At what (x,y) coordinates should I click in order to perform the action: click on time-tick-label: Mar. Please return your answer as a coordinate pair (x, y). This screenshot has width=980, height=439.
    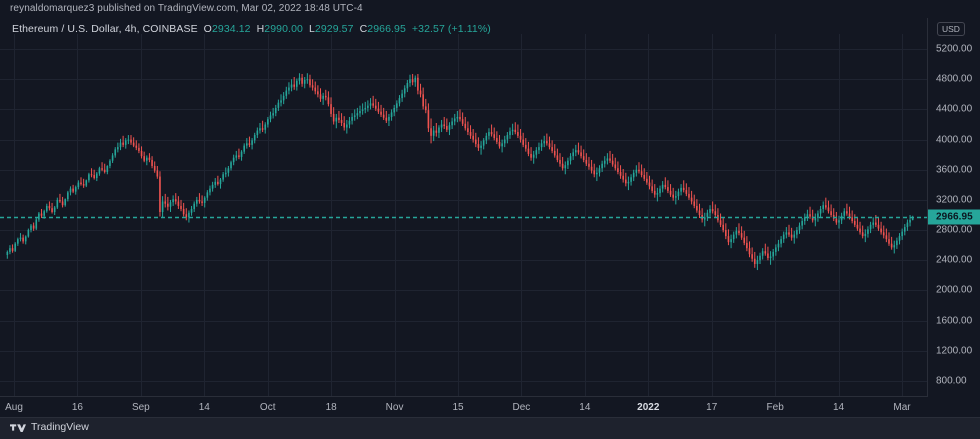
    Looking at the image, I should click on (902, 407).